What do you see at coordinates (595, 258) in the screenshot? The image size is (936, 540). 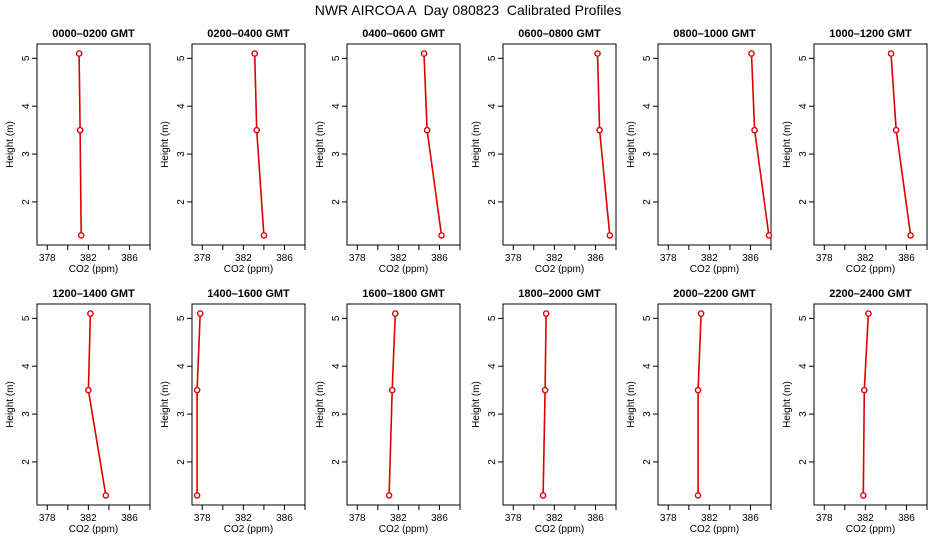 I see `panel-4-xtick-label: 386` at bounding box center [595, 258].